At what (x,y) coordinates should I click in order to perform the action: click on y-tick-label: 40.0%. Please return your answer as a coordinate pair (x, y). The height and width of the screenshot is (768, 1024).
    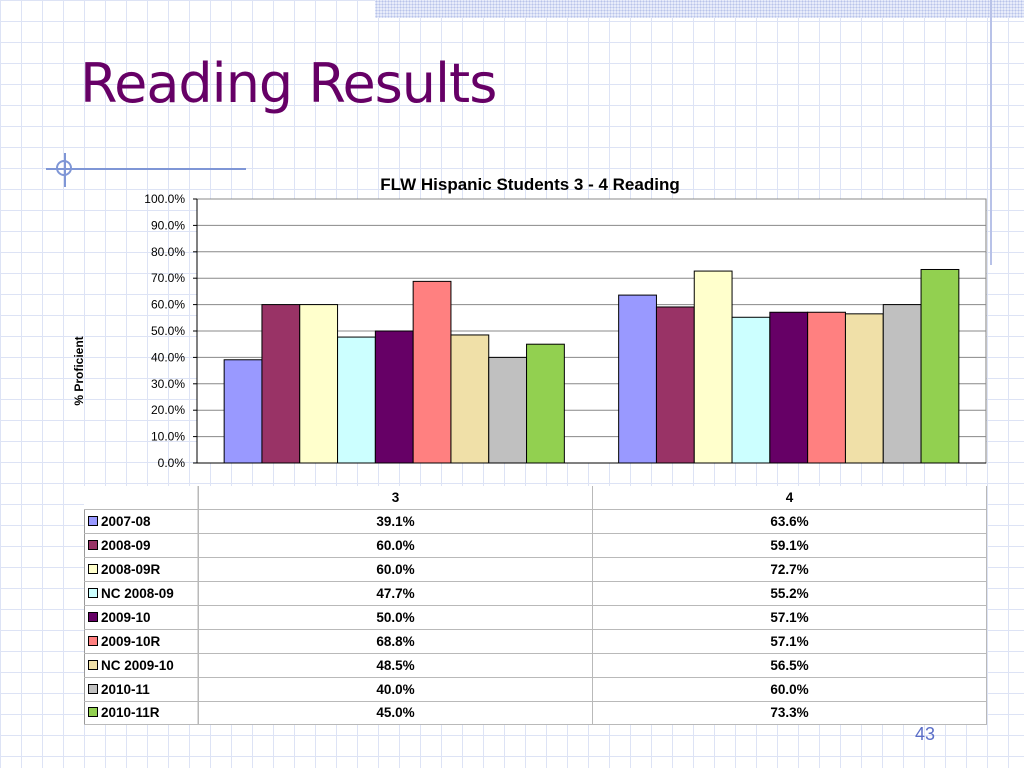
    Looking at the image, I should click on (168, 357).